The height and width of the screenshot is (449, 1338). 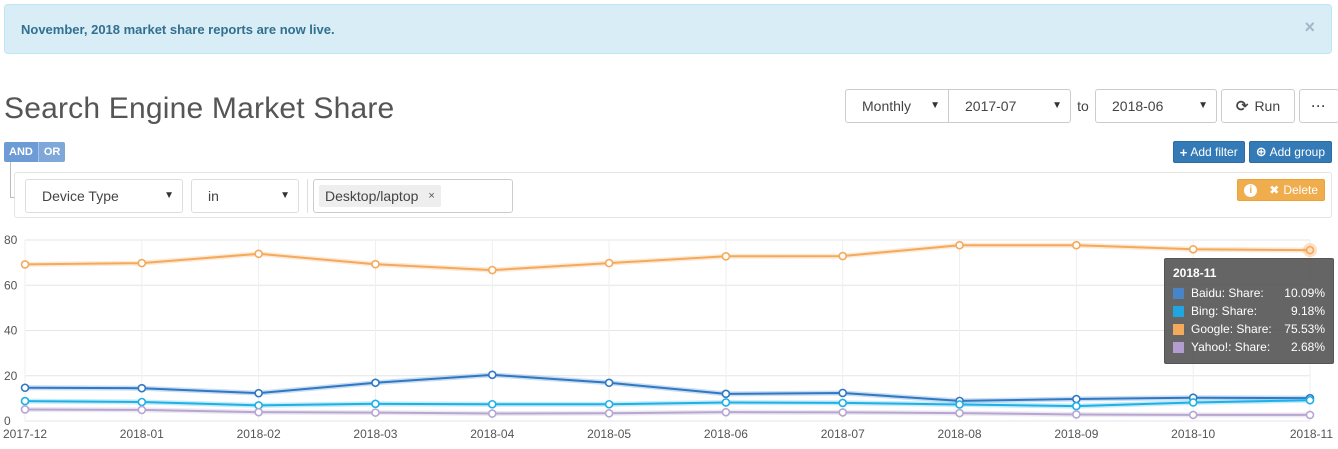 I want to click on filter-value-input: Desktop/laptop ×, so click(x=413, y=196).